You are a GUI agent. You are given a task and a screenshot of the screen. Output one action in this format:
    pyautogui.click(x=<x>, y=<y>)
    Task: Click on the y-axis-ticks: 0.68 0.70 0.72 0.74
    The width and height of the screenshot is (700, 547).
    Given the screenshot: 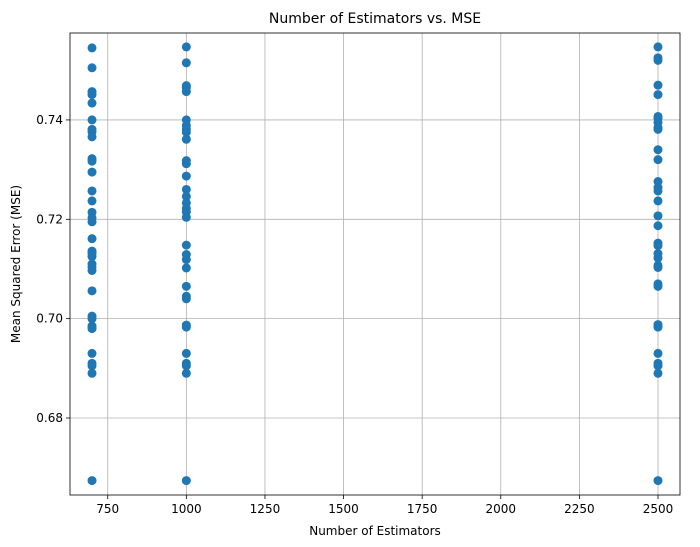 What is the action you would take?
    pyautogui.click(x=53, y=269)
    